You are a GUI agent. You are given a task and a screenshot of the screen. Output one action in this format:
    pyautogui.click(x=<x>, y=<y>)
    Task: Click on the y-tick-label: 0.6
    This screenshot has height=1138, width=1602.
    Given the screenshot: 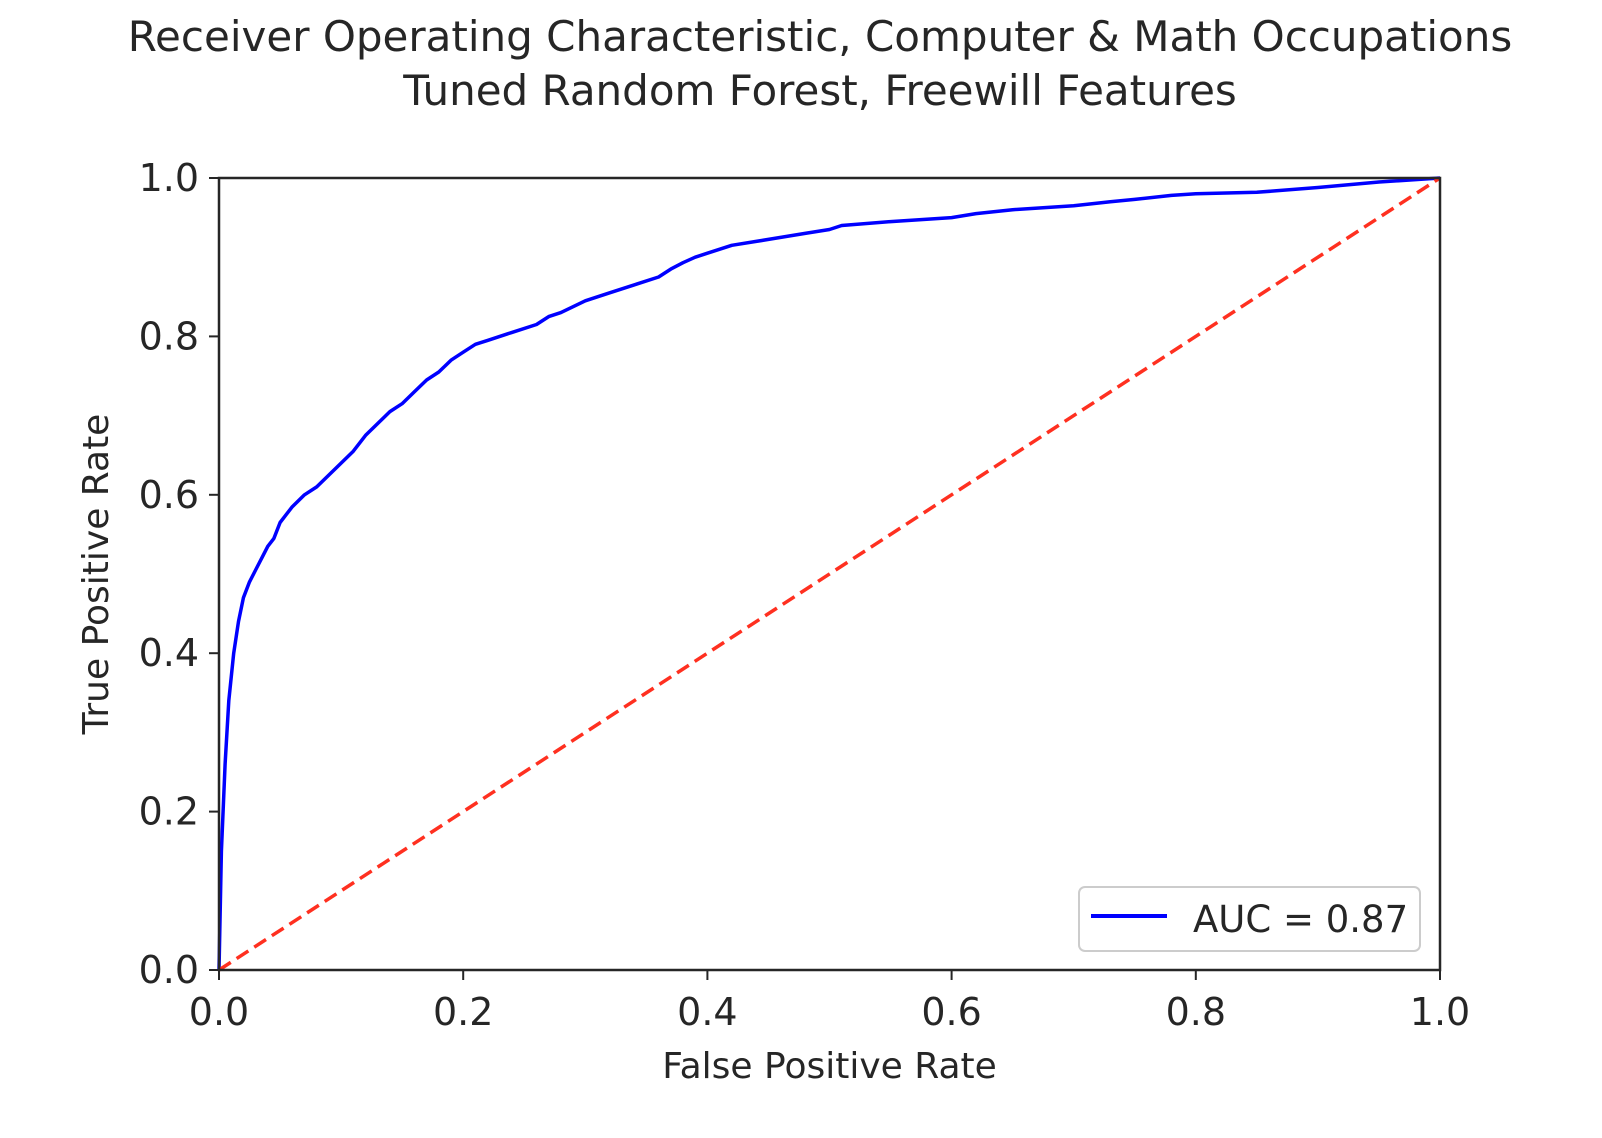 What is the action you would take?
    pyautogui.click(x=169, y=495)
    